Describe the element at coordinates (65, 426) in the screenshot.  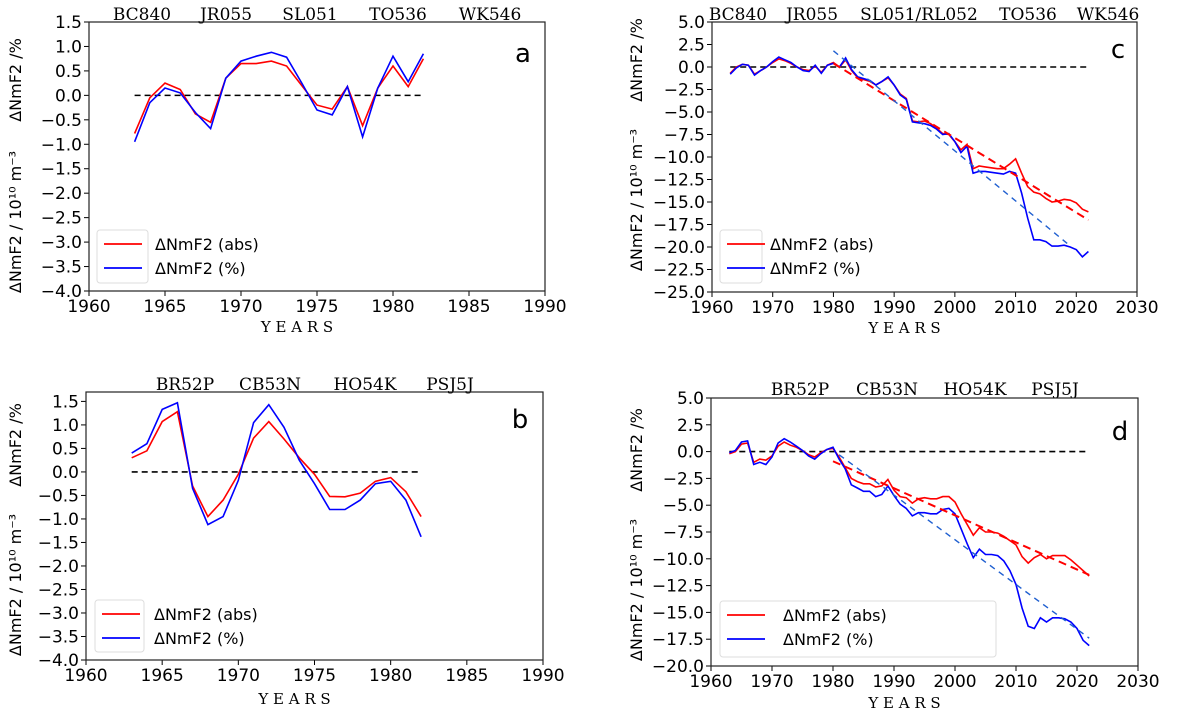
I see `y-tick-label: 1.0` at that location.